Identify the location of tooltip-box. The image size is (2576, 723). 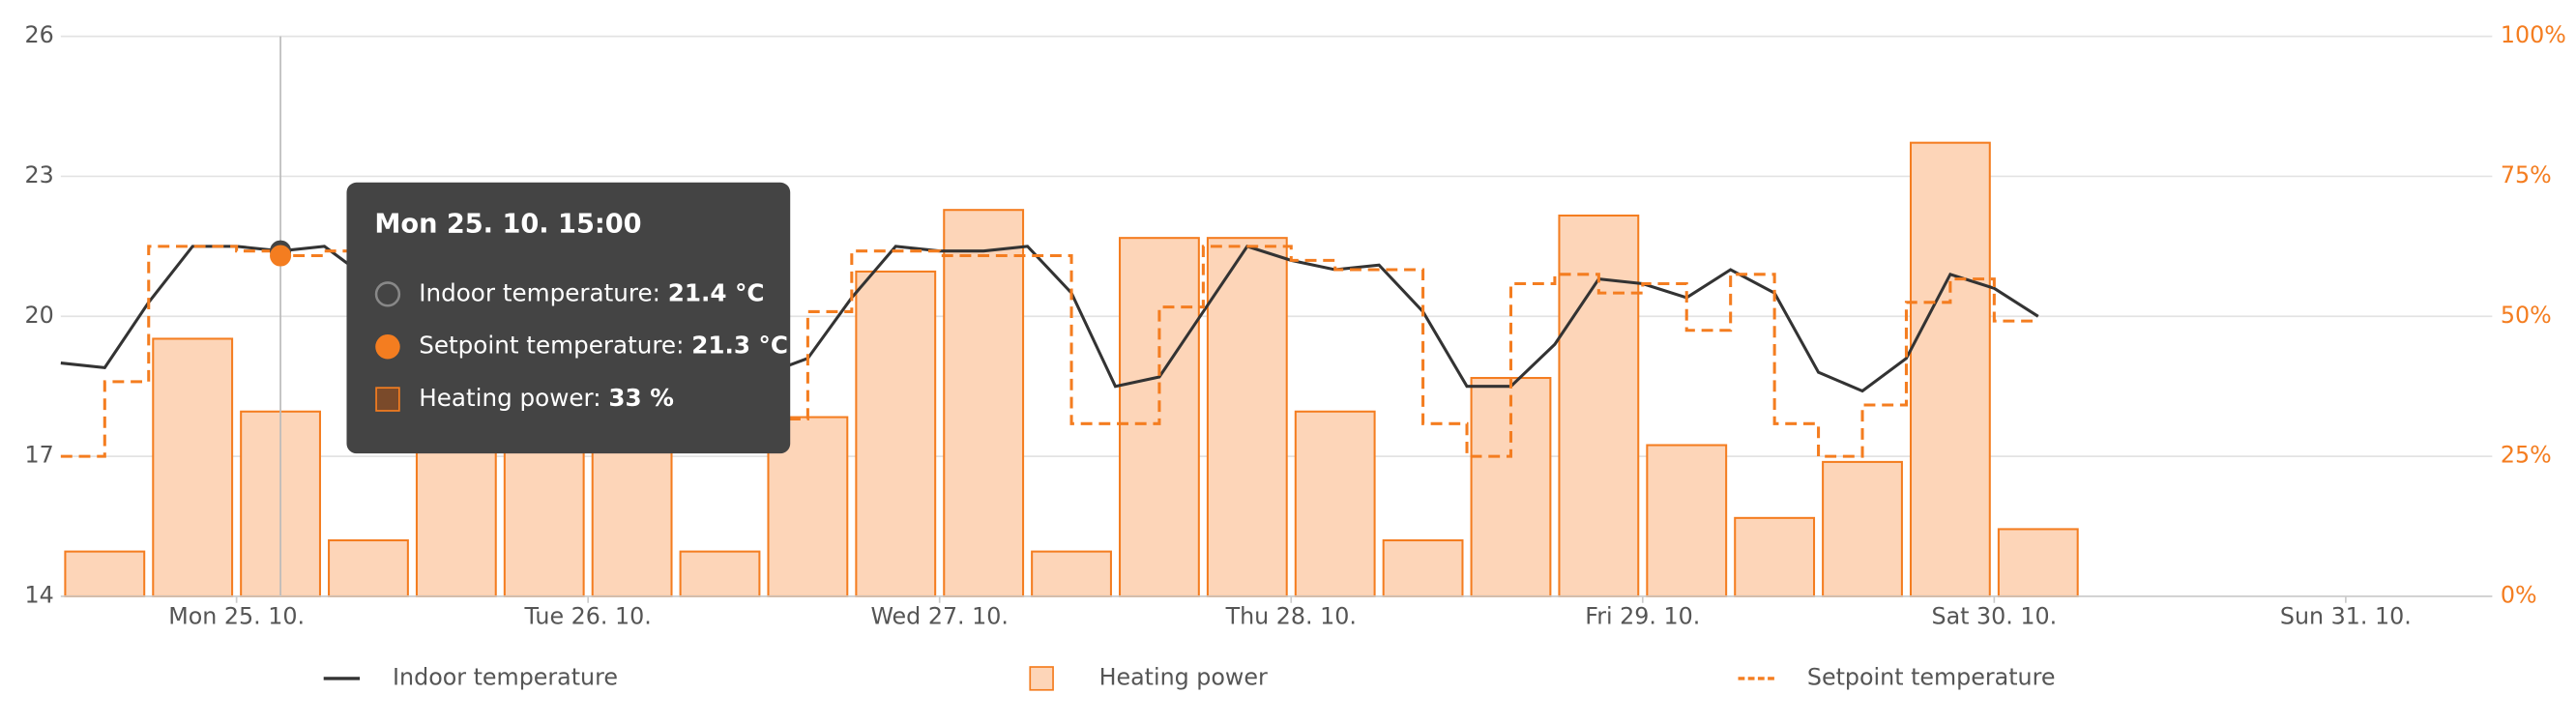
(568, 318).